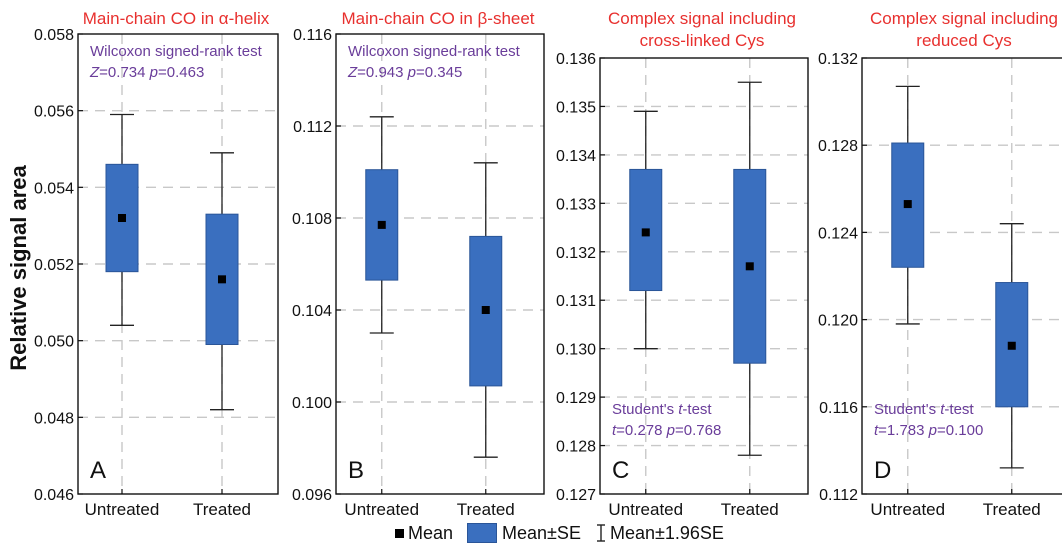 The width and height of the screenshot is (1062, 546). What do you see at coordinates (54, 188) in the screenshot?
I see `y-tick-label: 0.054` at bounding box center [54, 188].